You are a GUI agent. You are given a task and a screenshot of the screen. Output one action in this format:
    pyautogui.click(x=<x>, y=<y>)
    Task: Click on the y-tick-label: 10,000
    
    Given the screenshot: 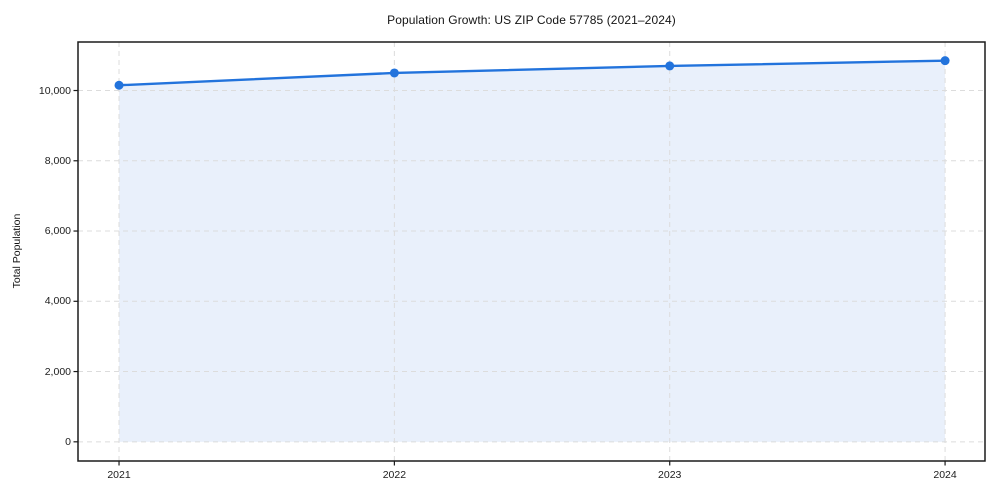 What is the action you would take?
    pyautogui.click(x=54, y=90)
    